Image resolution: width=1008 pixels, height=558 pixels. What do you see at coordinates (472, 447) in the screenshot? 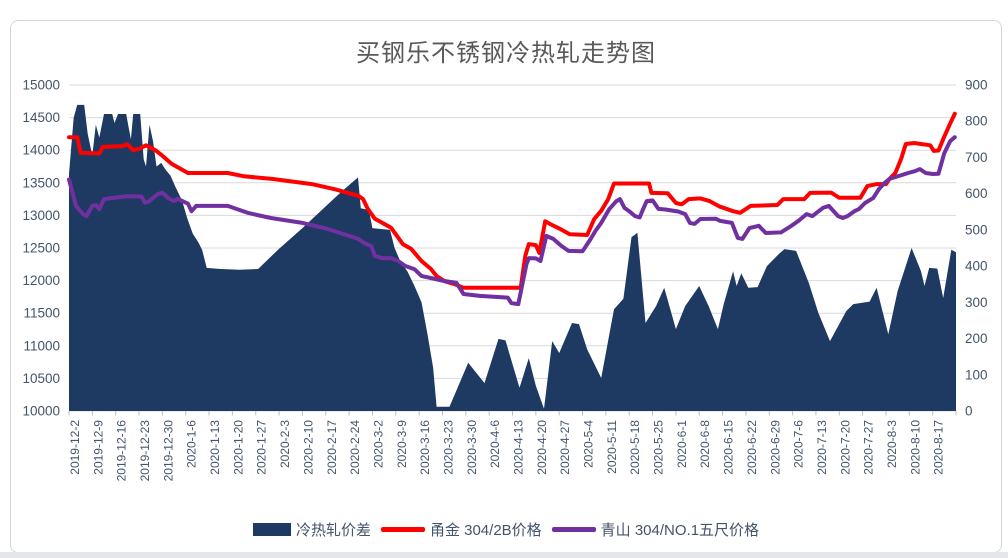
I see `x-tick-label: 2020-3-30` at bounding box center [472, 447].